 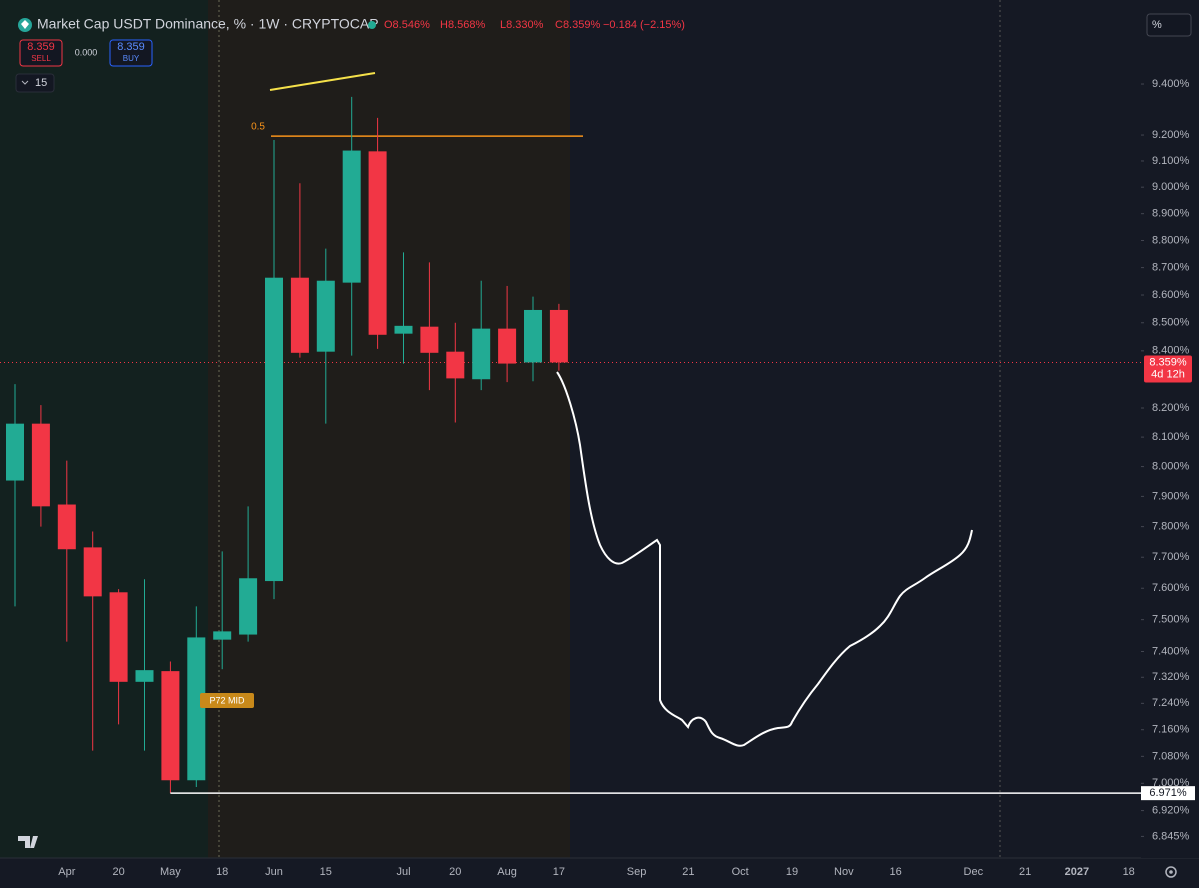 What do you see at coordinates (1171, 466) in the screenshot?
I see `y-tick-label: 8.000%` at bounding box center [1171, 466].